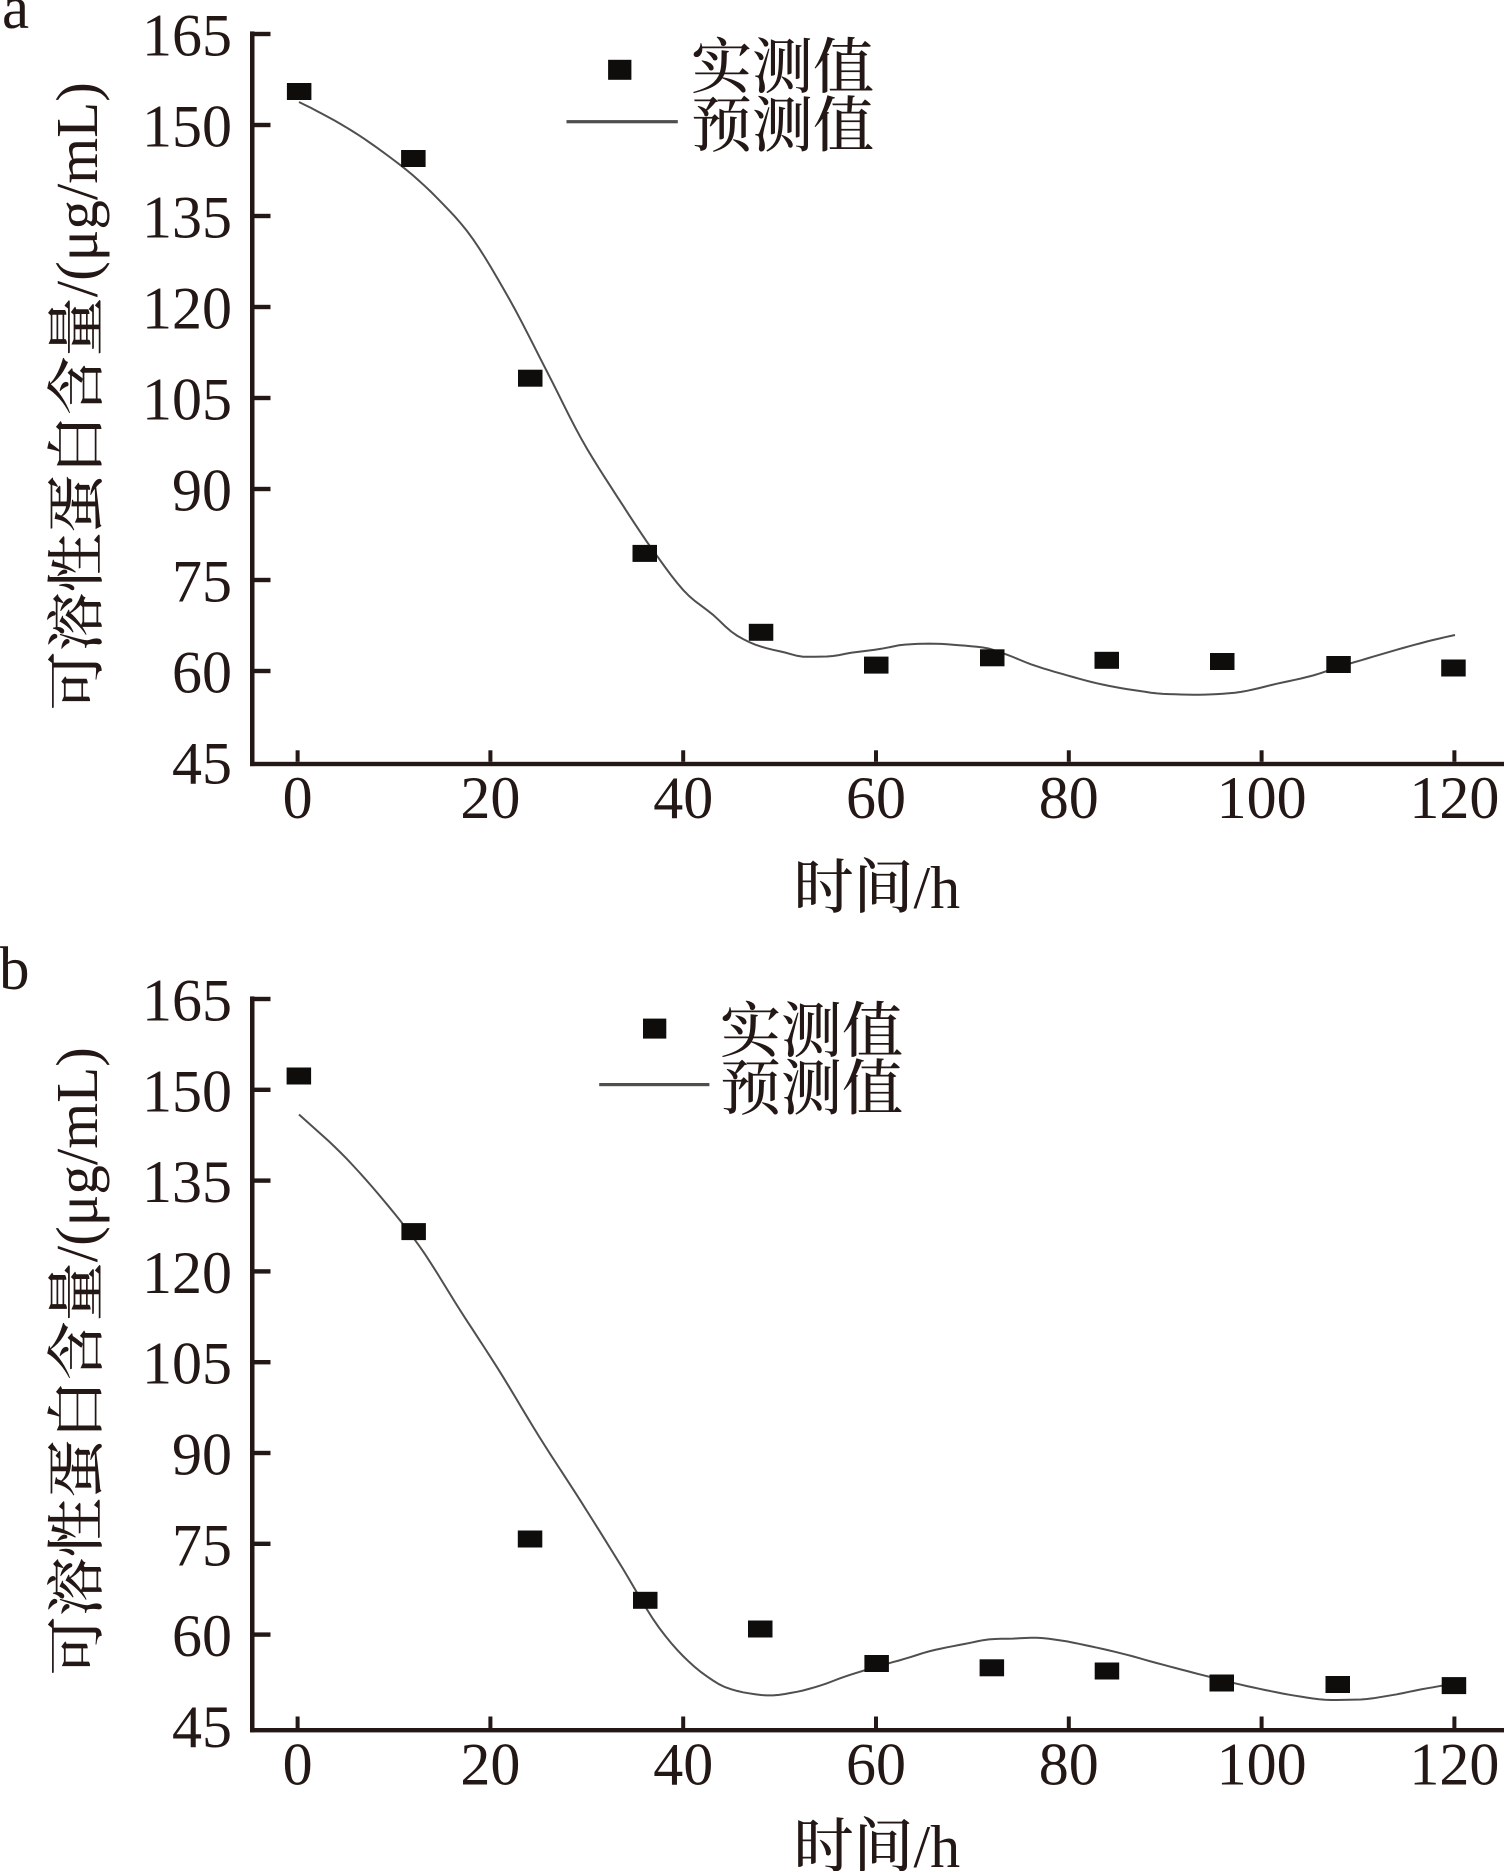  What do you see at coordinates (15, 21) in the screenshot?
I see `svg-text: a` at bounding box center [15, 21].